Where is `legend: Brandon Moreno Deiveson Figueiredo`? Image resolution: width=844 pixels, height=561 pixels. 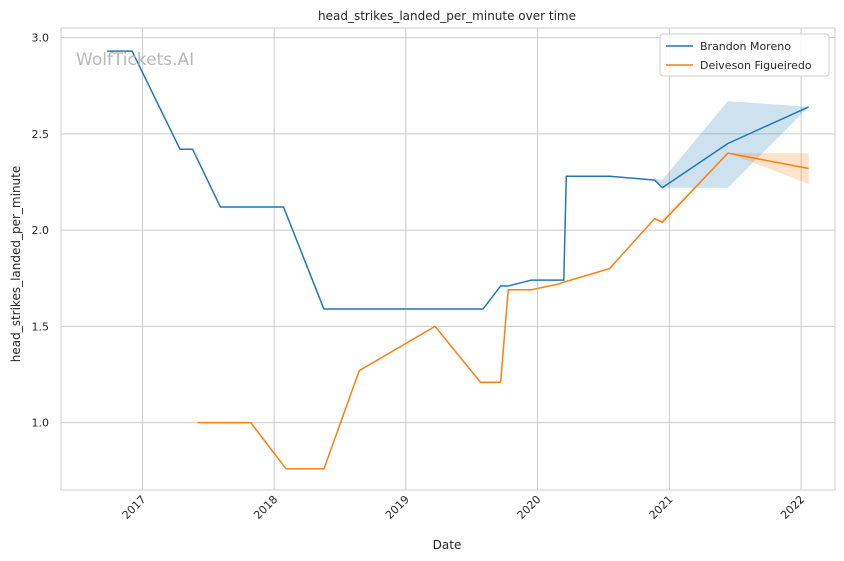
legend: Brandon Moreno Deiveson Figueiredo is located at coordinates (744, 55).